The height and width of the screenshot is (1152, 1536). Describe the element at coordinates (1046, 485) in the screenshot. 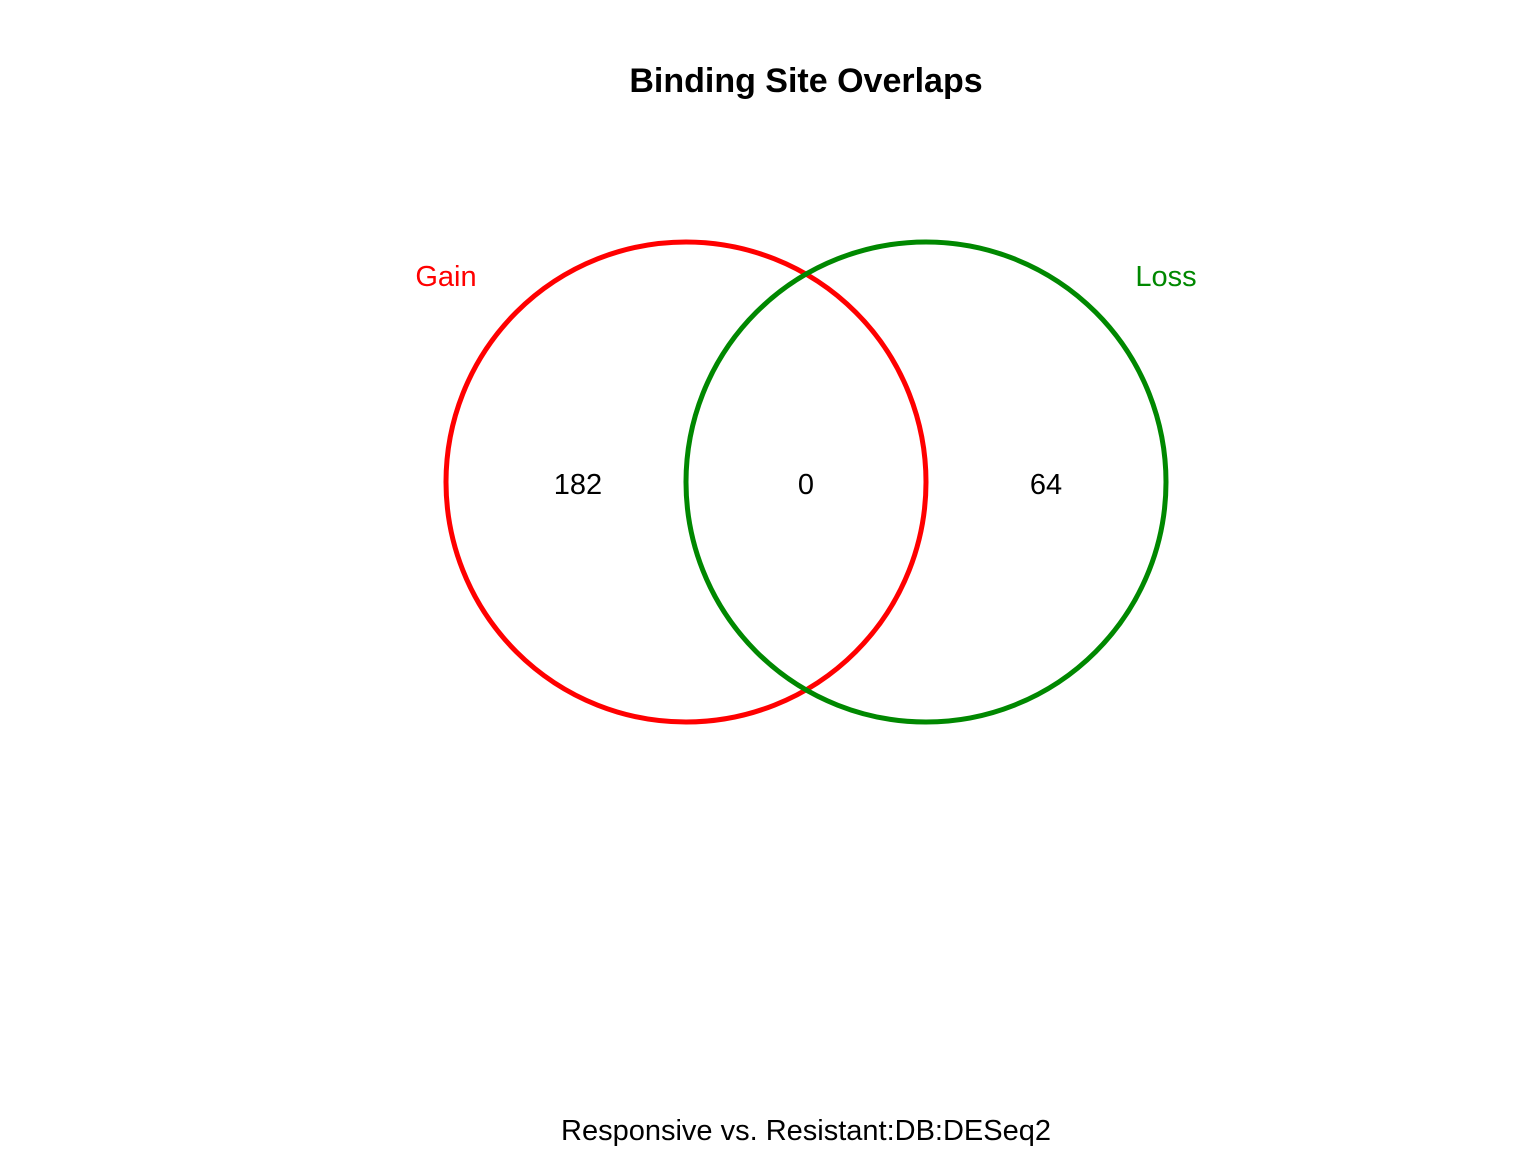

I see `loss-only-count: 64` at that location.